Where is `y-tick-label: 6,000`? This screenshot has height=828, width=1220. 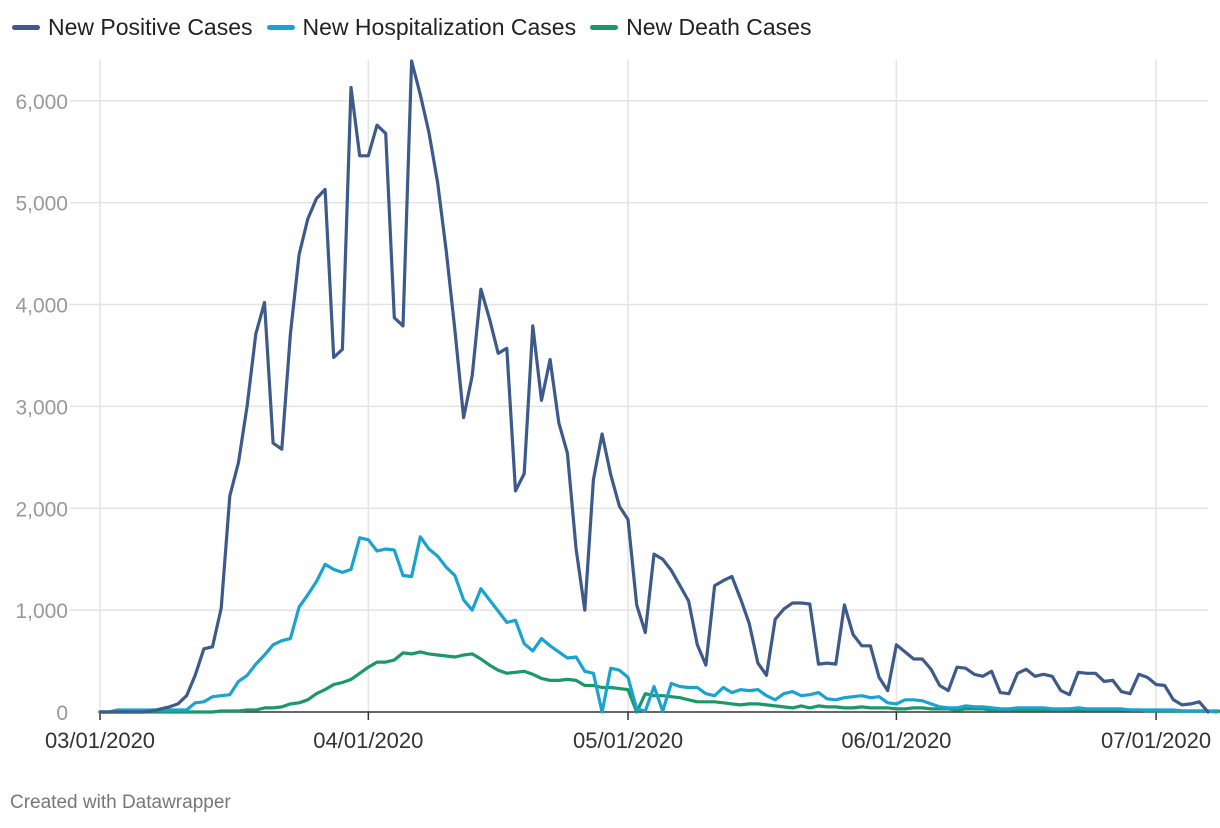 y-tick-label: 6,000 is located at coordinates (41, 102).